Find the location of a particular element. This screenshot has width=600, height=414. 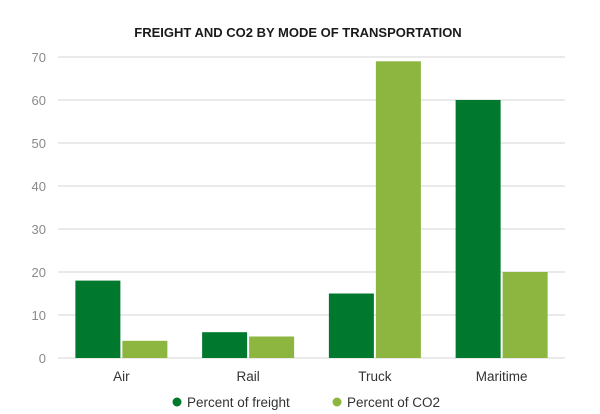

x-category-label: Rail is located at coordinates (247, 376).